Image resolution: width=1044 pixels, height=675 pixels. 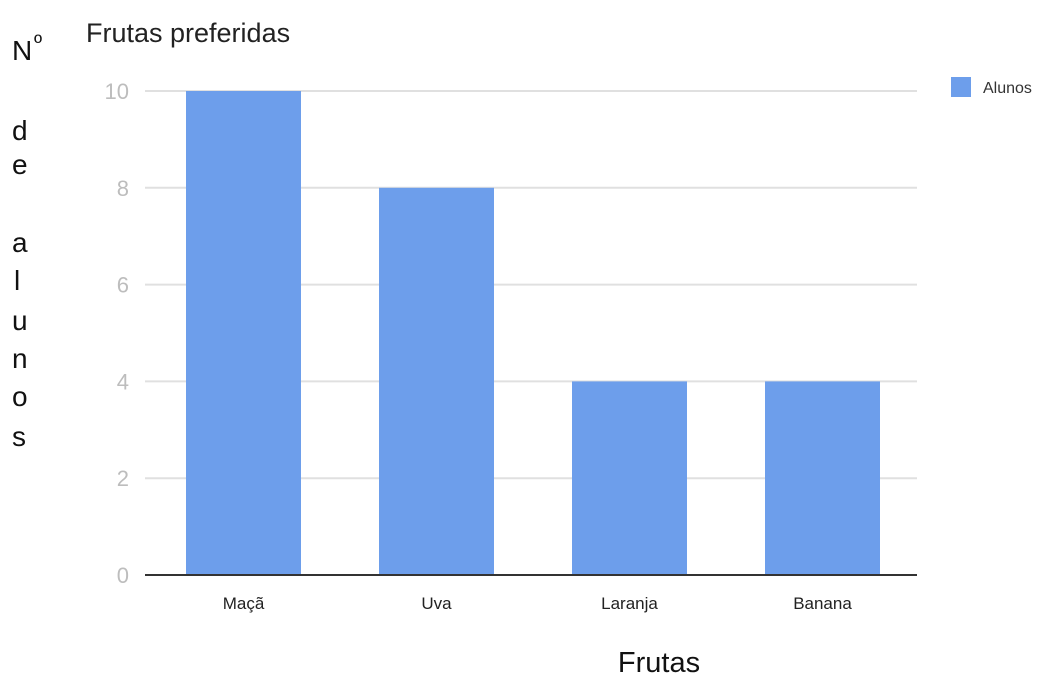 What do you see at coordinates (22, 50) in the screenshot?
I see `y-axis-label-glyph: N` at bounding box center [22, 50].